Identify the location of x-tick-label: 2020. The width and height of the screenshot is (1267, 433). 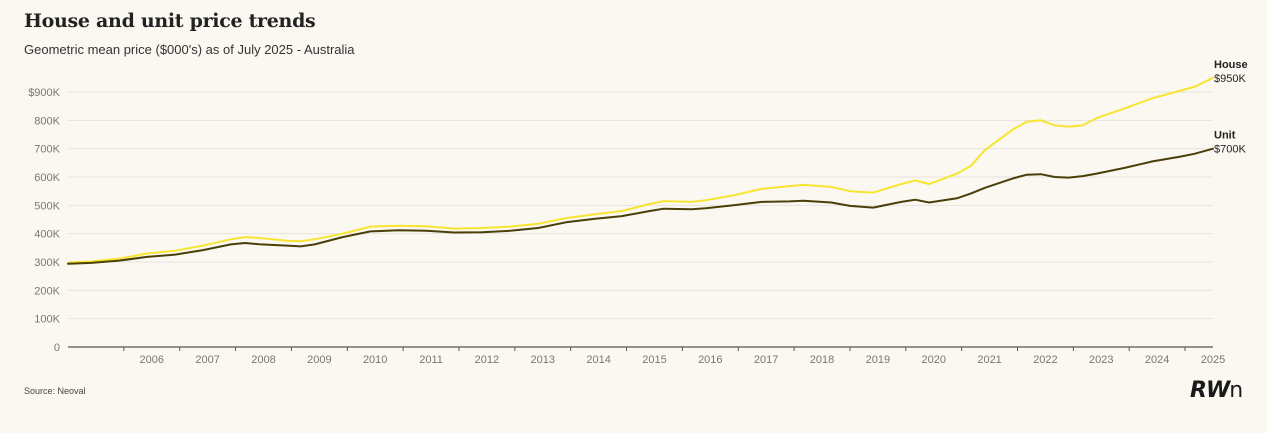
(933, 360).